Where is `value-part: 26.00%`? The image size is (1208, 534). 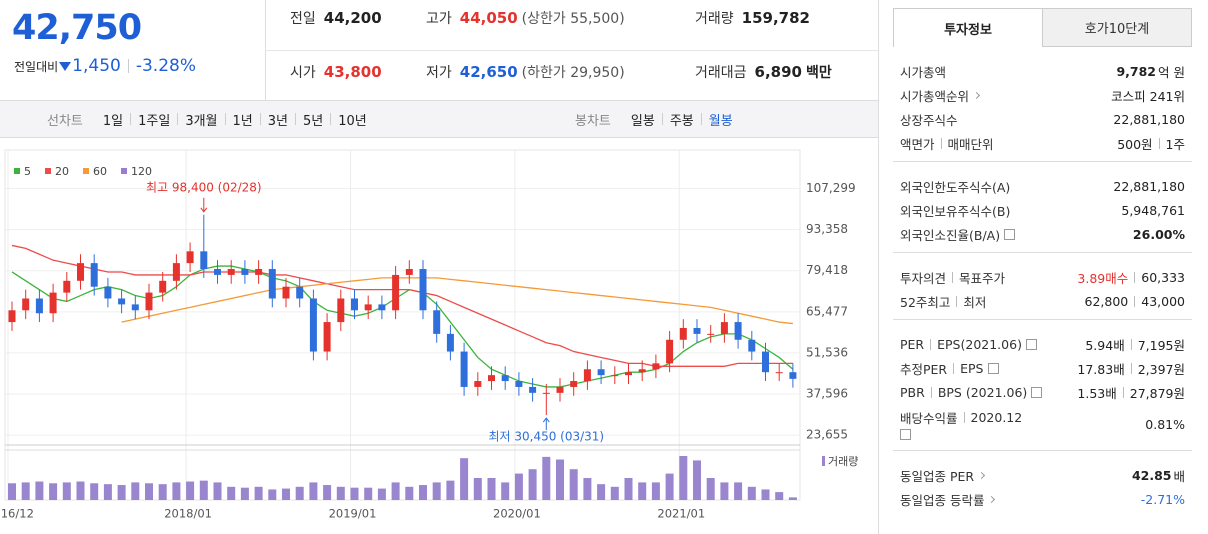
value-part: 26.00% is located at coordinates (1158, 234).